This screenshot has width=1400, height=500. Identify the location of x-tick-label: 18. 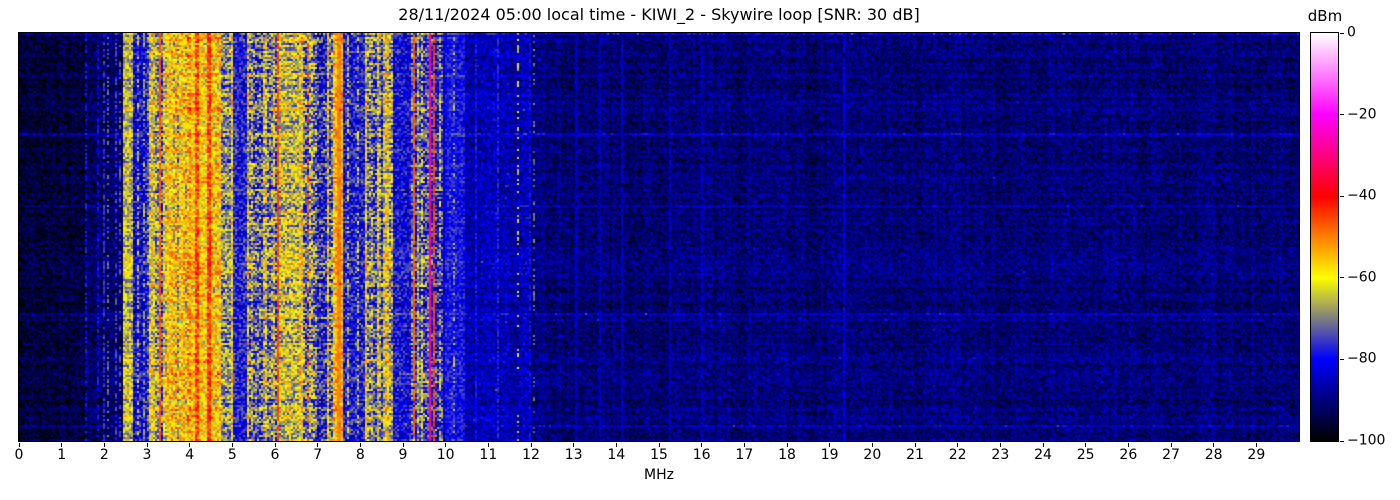
(787, 455).